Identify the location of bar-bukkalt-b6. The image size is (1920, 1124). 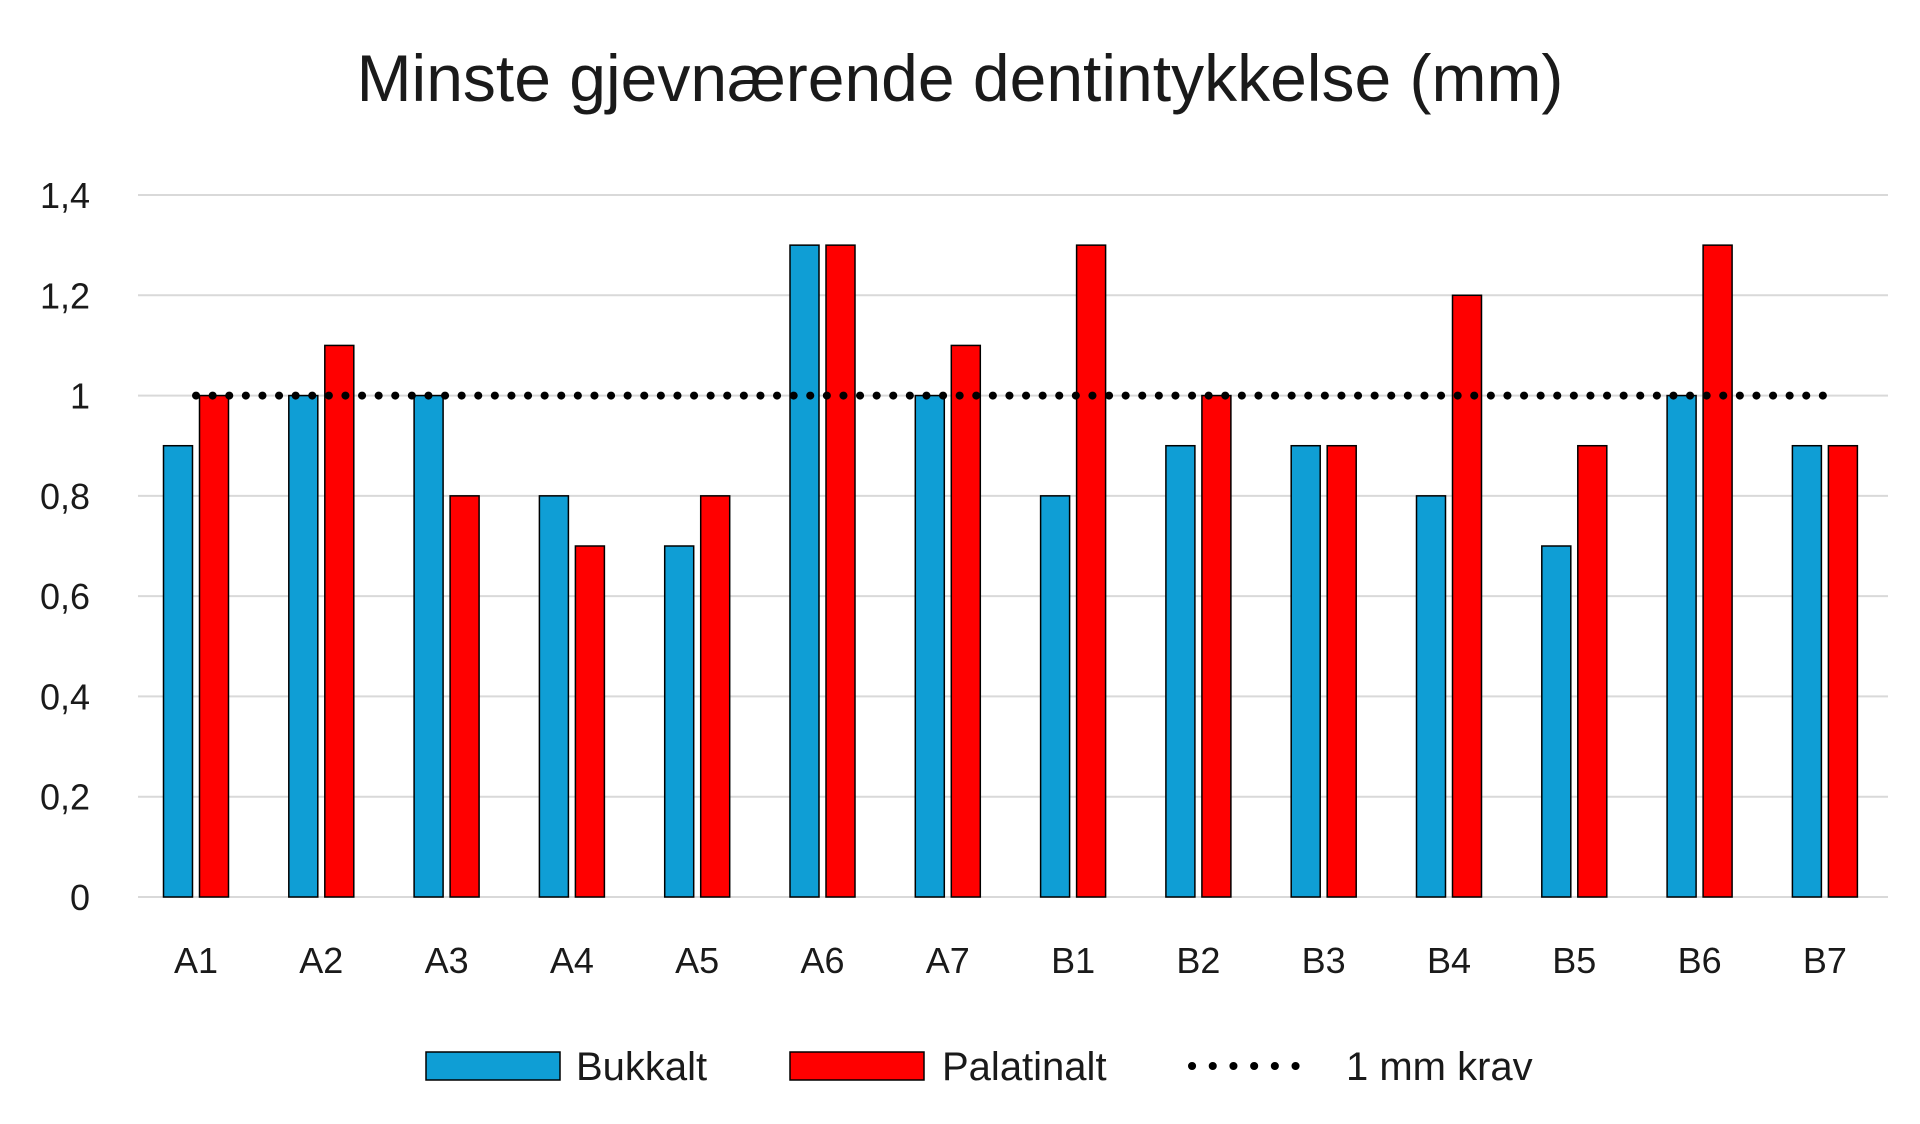
(1681, 646).